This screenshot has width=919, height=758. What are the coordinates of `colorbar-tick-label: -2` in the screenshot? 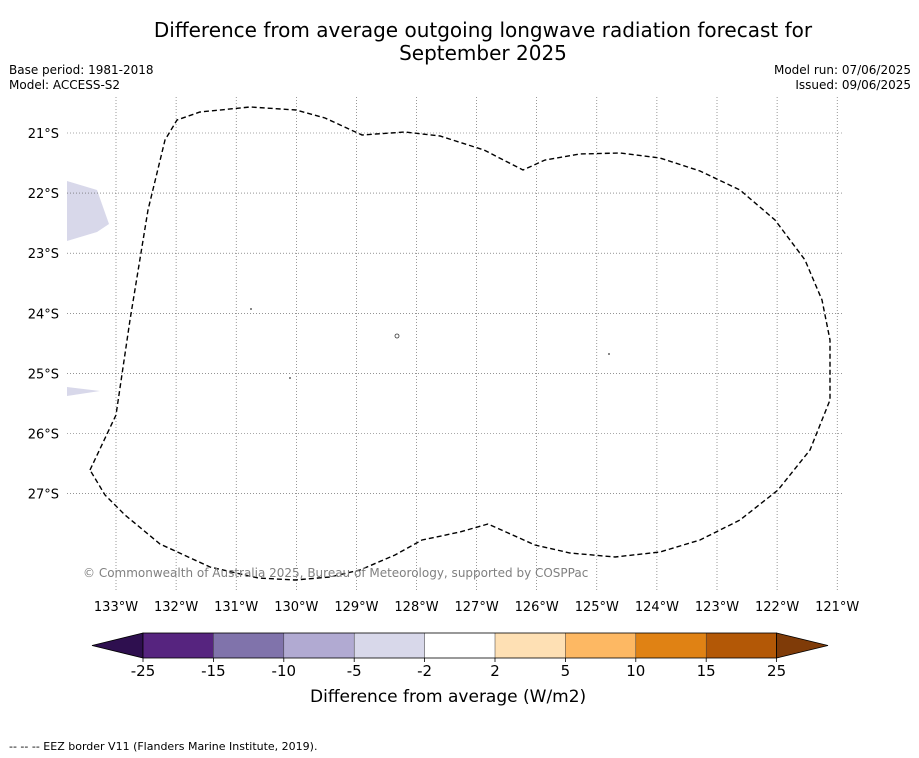 It's located at (424, 671).